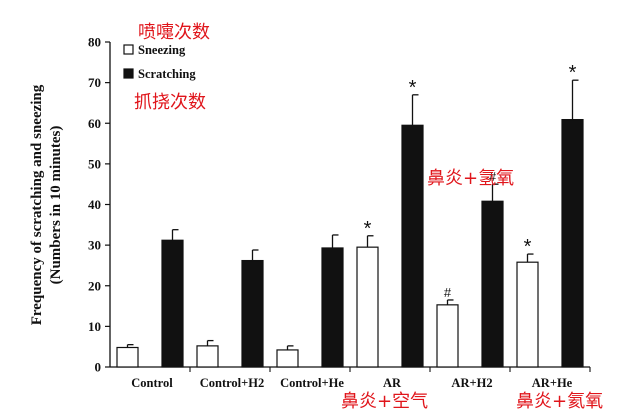 The height and width of the screenshot is (420, 640). What do you see at coordinates (94, 245) in the screenshot?
I see `y-tick-label-30: 30` at bounding box center [94, 245].